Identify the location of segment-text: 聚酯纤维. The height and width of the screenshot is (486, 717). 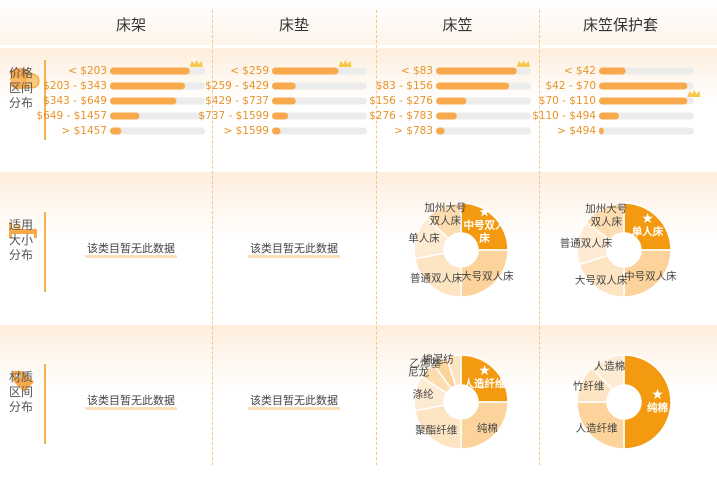
(436, 430).